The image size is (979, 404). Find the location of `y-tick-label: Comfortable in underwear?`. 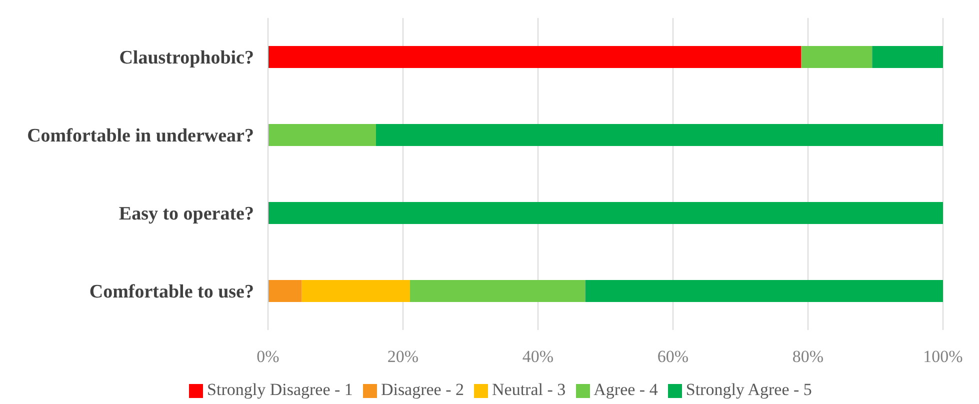

y-tick-label: Comfortable in underwear? is located at coordinates (140, 136).